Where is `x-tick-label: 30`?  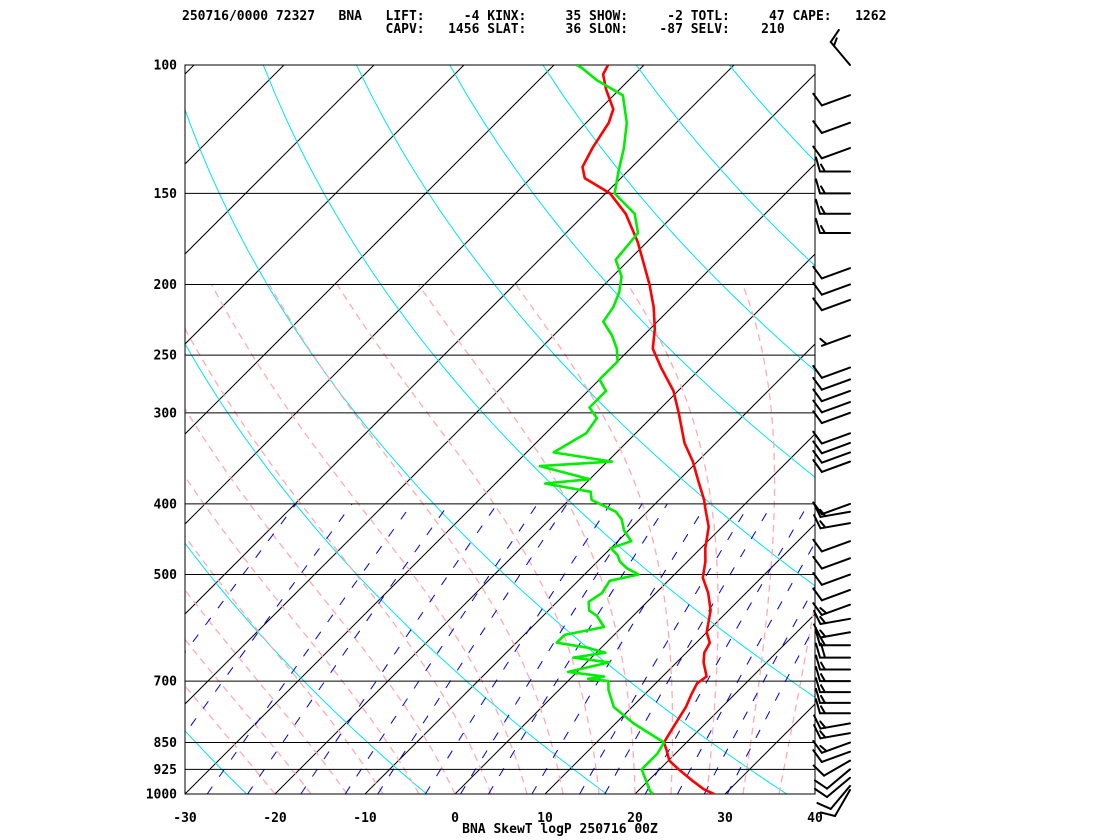 x-tick-label: 30 is located at coordinates (725, 818).